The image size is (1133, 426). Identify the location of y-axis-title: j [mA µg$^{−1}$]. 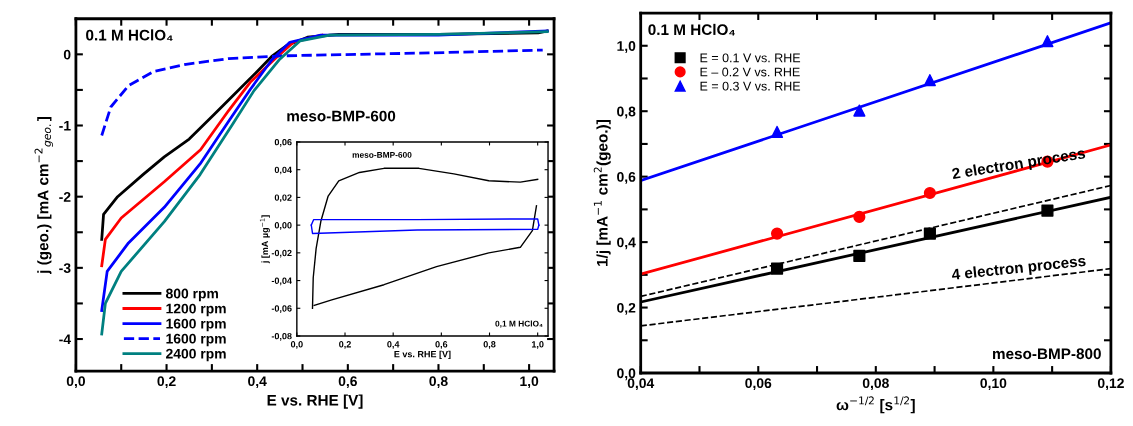
(264, 239).